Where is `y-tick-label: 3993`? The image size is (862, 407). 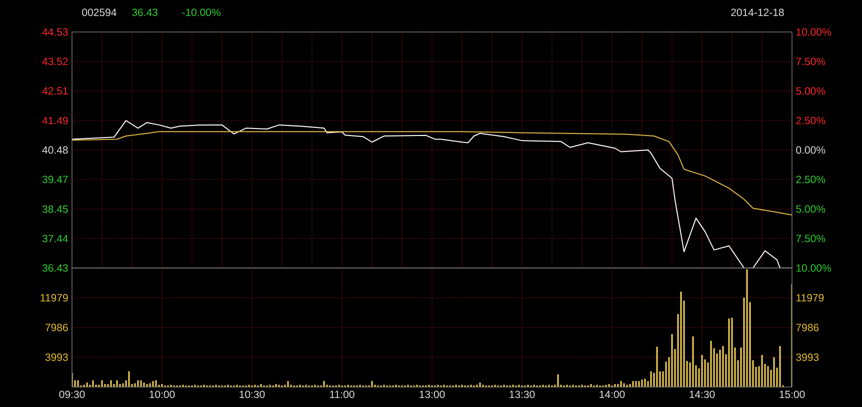
y-tick-label: 3993 is located at coordinates (56, 357).